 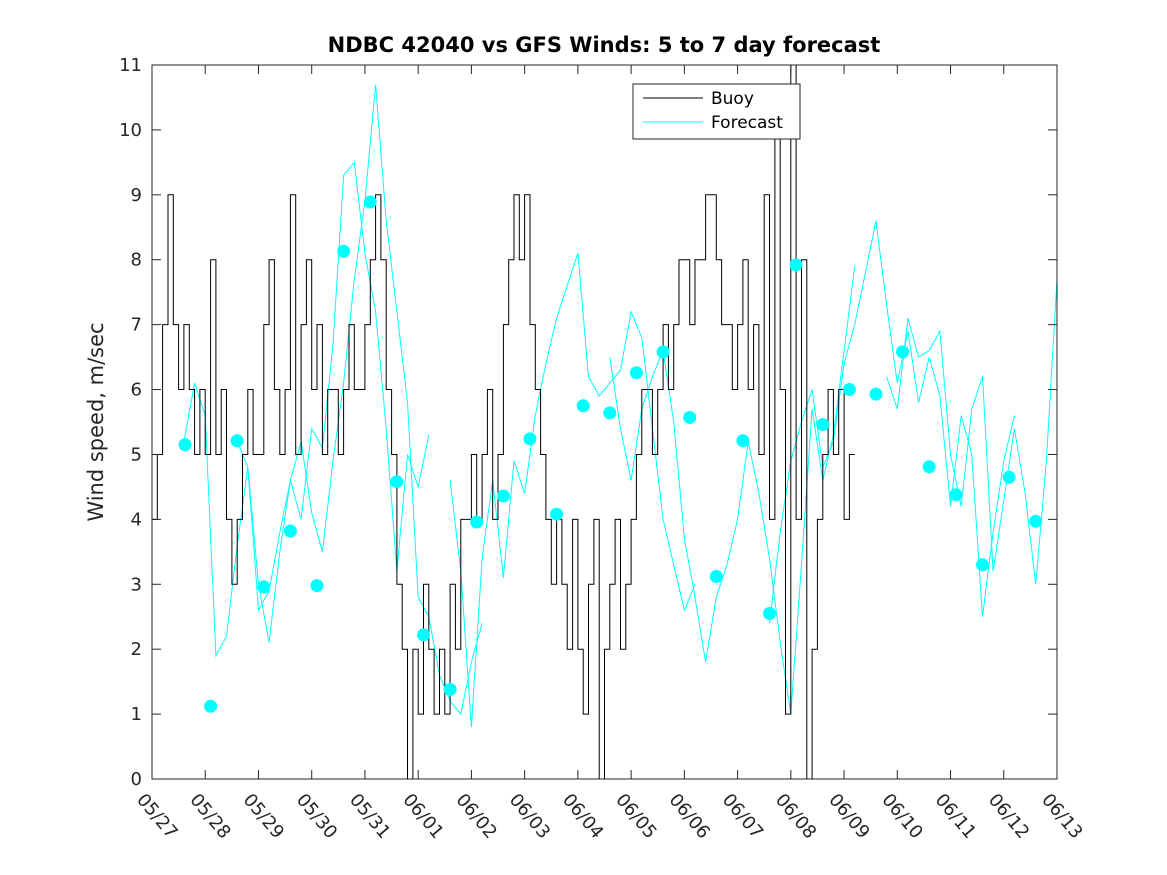 I want to click on y-tick-label: 11, so click(x=130, y=65).